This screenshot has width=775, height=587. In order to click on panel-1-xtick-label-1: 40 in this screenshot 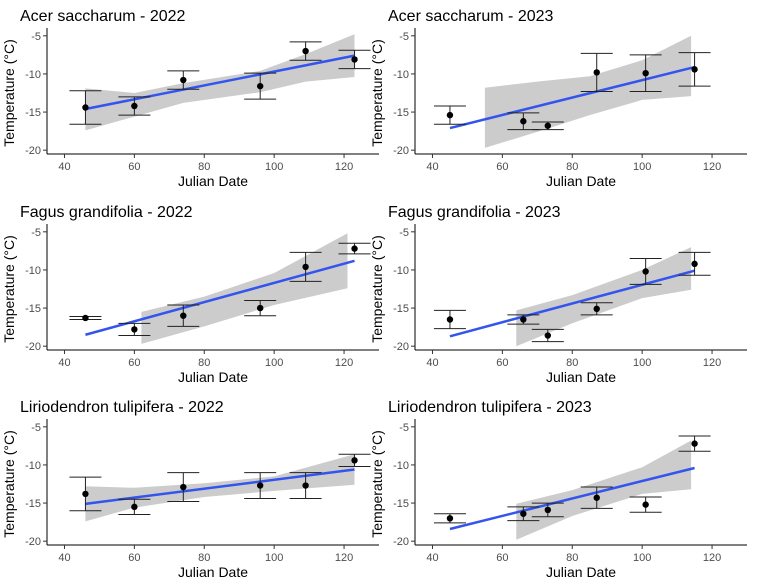, I will do `click(64, 167)`.